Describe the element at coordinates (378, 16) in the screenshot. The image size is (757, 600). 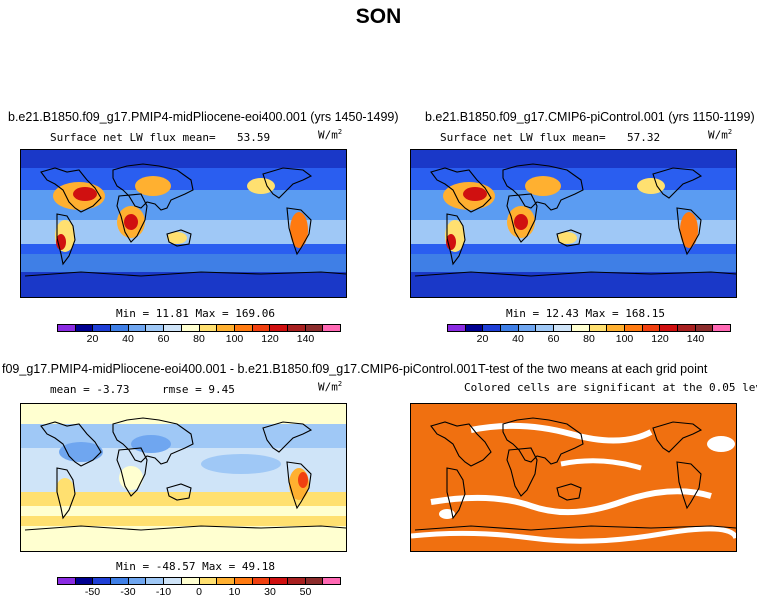
I see `figure-title: SON` at that location.